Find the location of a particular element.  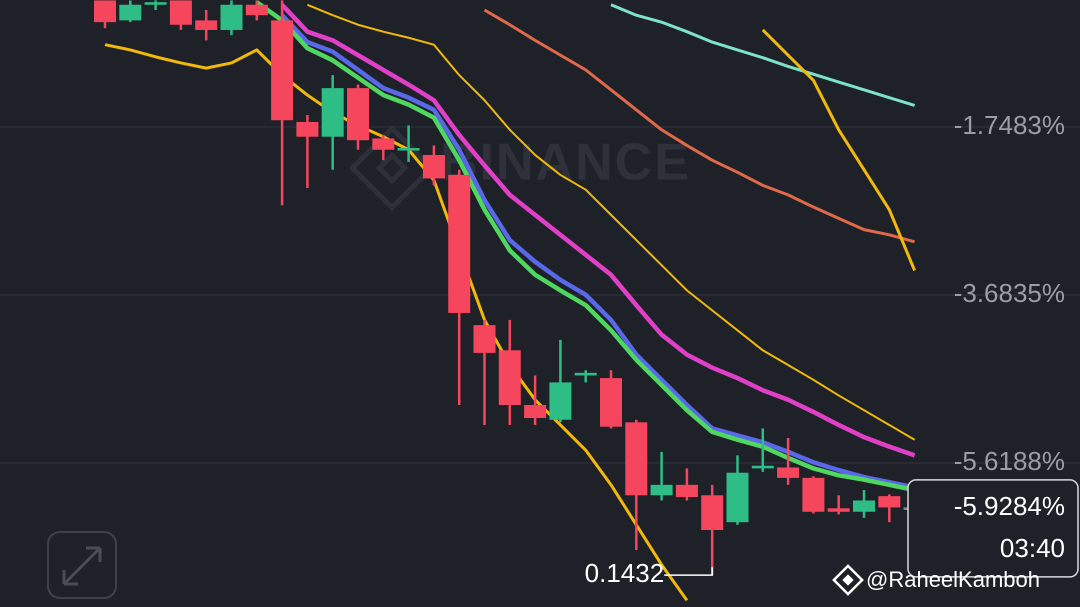

last-price-label: -5.9284% is located at coordinates (1009, 506).